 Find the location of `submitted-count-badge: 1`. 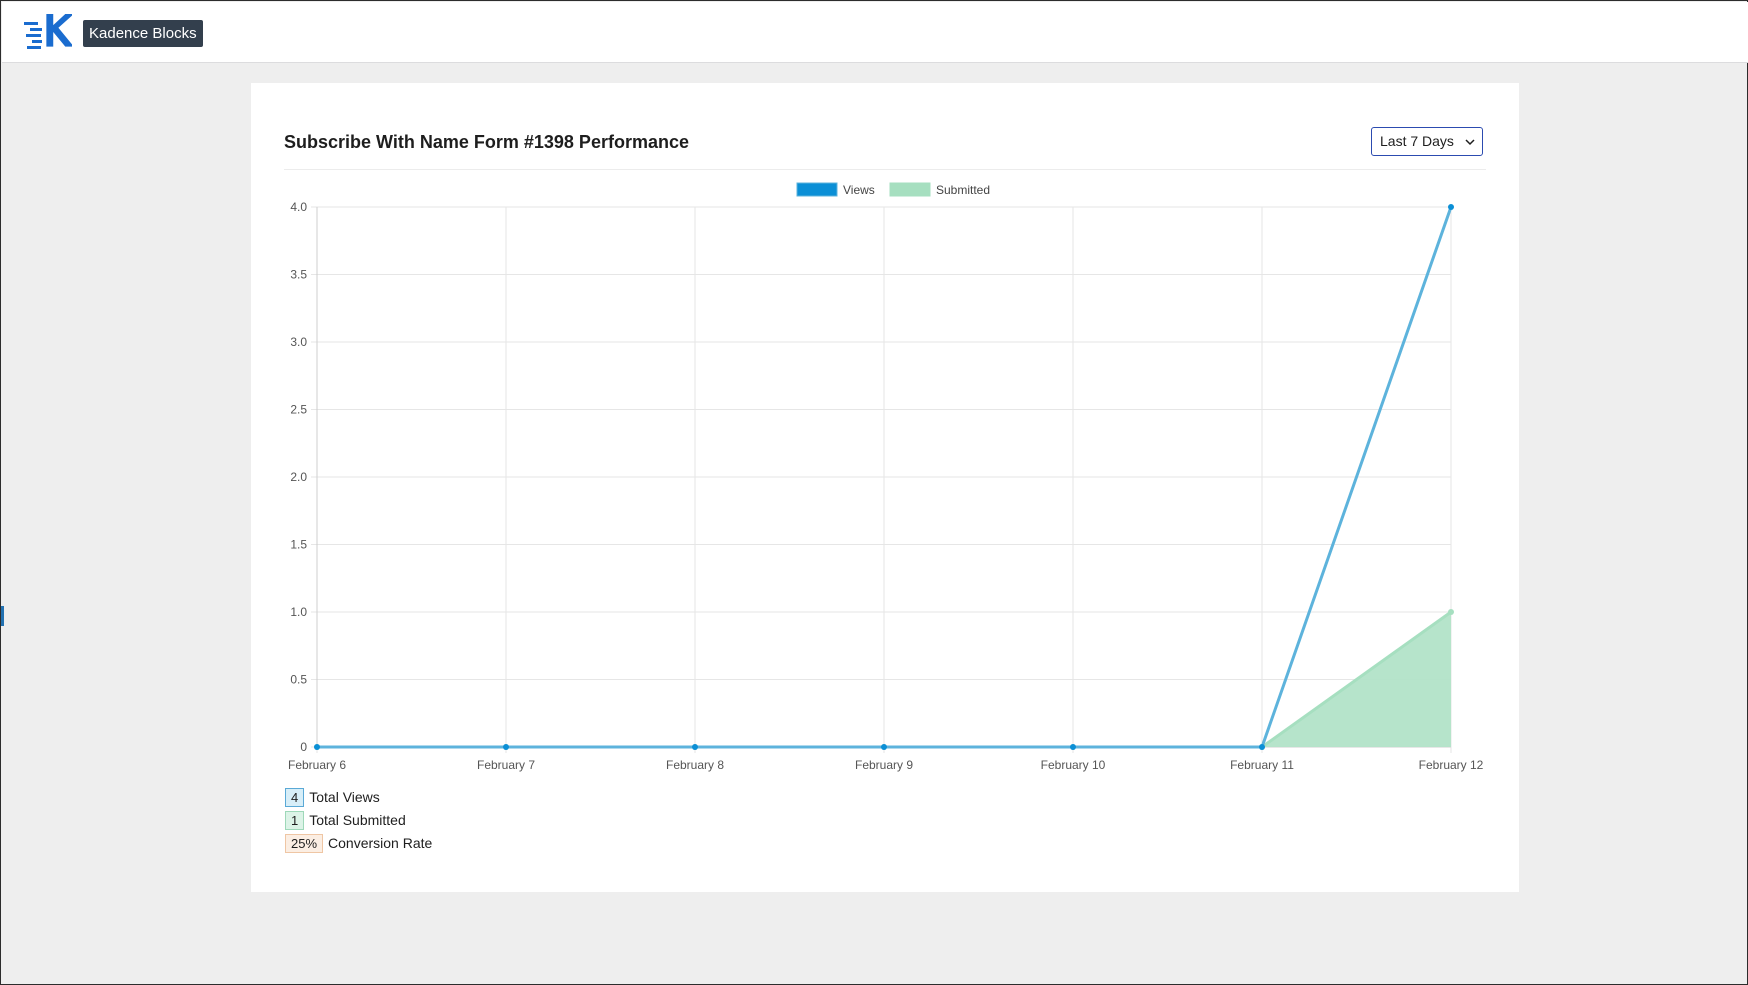

submitted-count-badge: 1 is located at coordinates (295, 820).